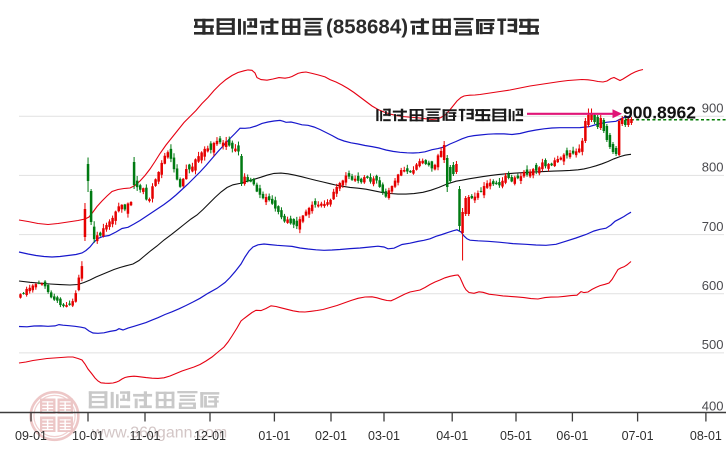  Describe the element at coordinates (331, 436) in the screenshot. I see `svg-text: 02-01` at that location.